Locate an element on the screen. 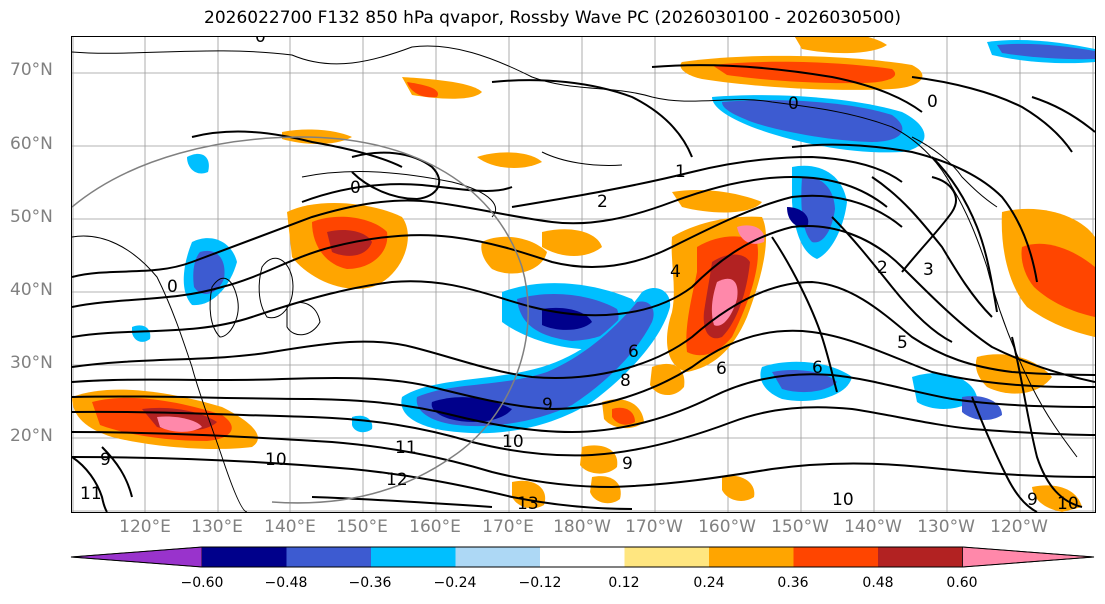 This screenshot has width=1105, height=604. contour-label: 13 is located at coordinates (528, 503).